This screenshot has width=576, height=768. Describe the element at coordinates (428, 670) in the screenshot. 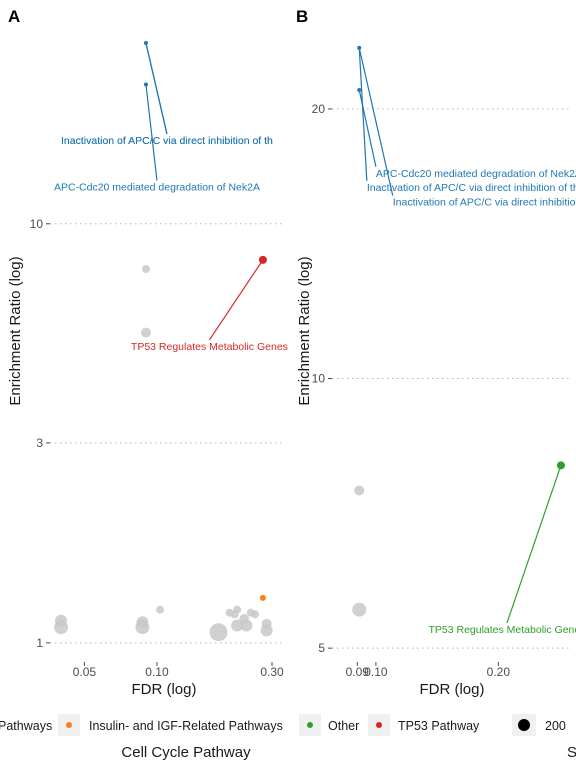

I see `panel-b-x-ticks: 0.090.10 0.20` at that location.